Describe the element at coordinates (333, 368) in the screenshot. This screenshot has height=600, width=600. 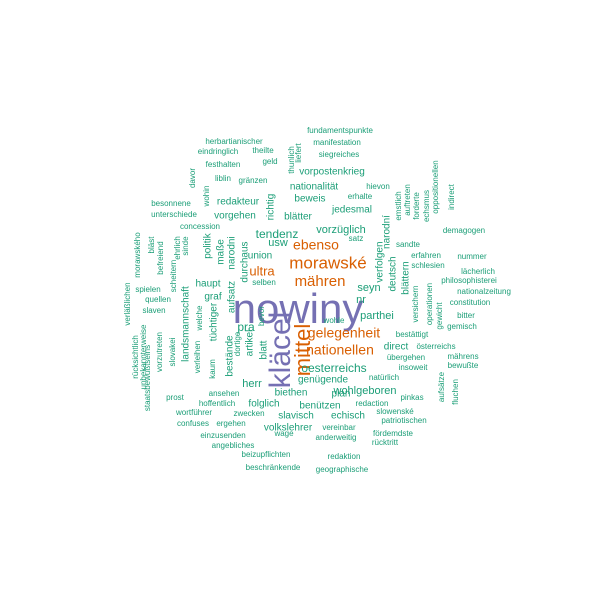
I see `word-oesterreichs: oesterreichs` at that location.